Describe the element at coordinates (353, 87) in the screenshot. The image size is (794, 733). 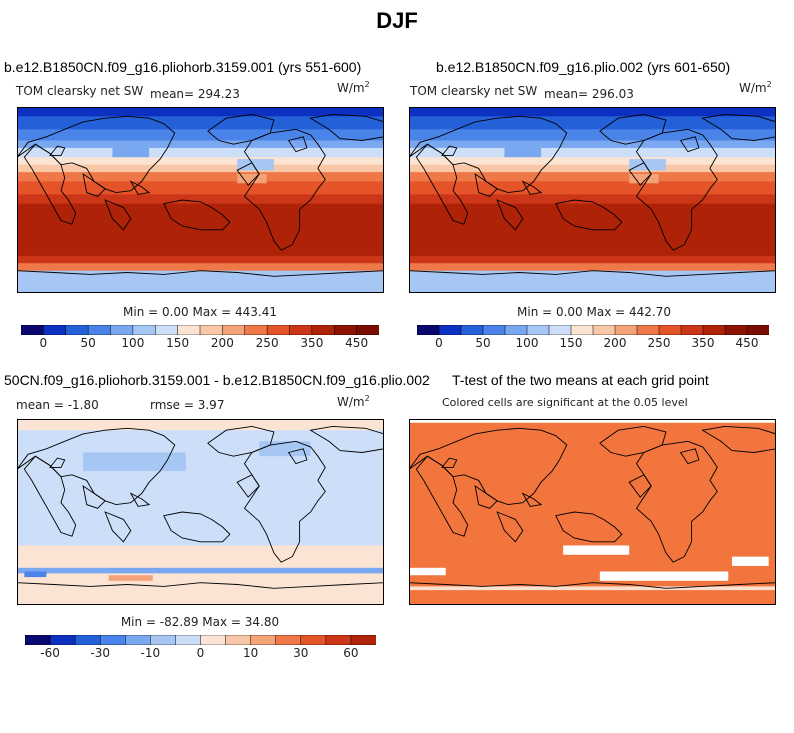
I see `panel1-units: W/m2` at that location.